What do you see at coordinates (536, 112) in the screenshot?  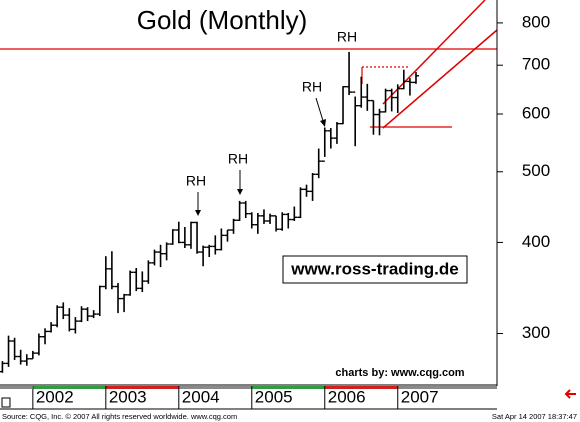 I see `y-tick-label: 600` at bounding box center [536, 112].